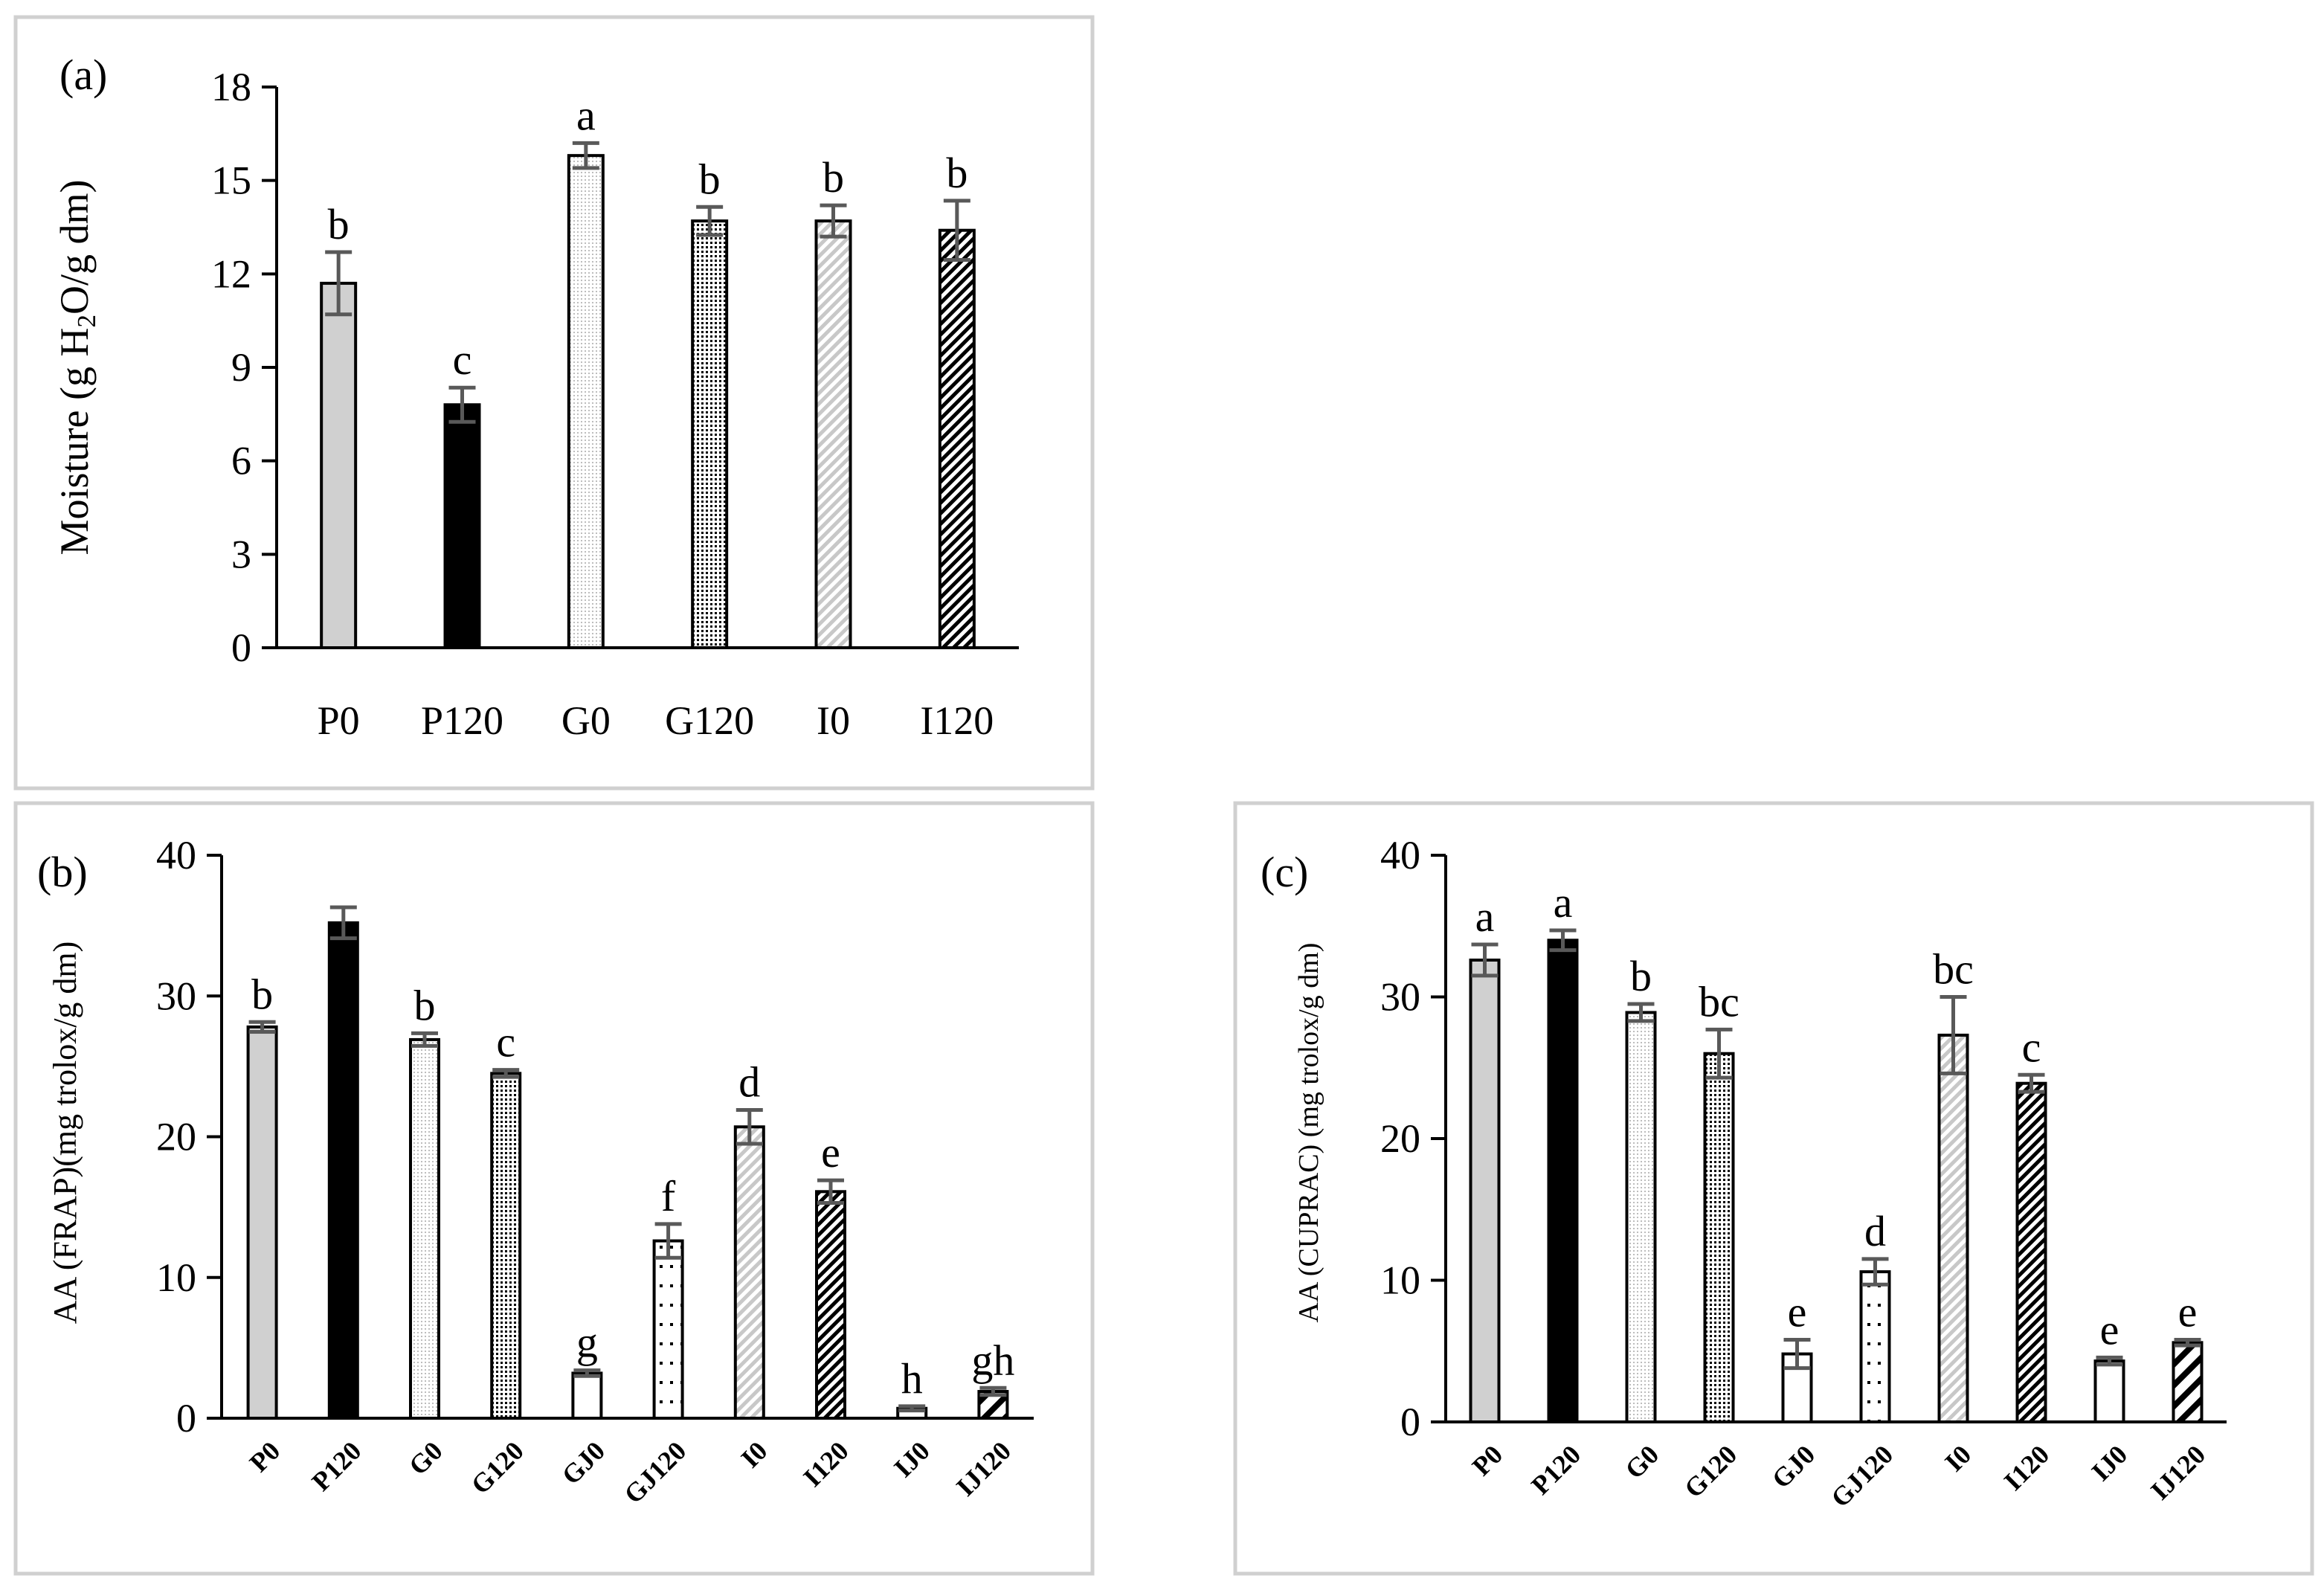  Describe the element at coordinates (957, 173) in the screenshot. I see `significance-letter-I120: b` at that location.